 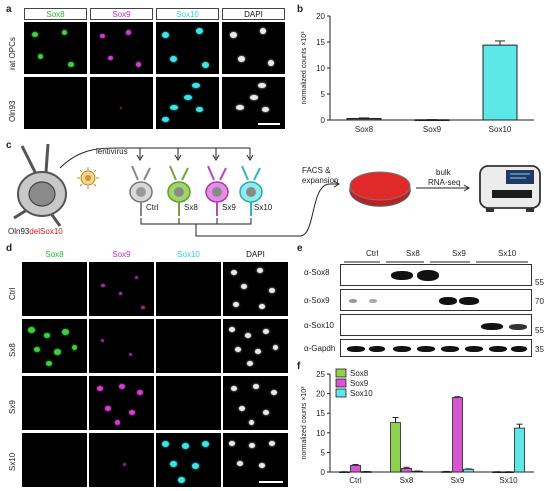 I want to click on bar-sx9-sox9, so click(x=457, y=435).